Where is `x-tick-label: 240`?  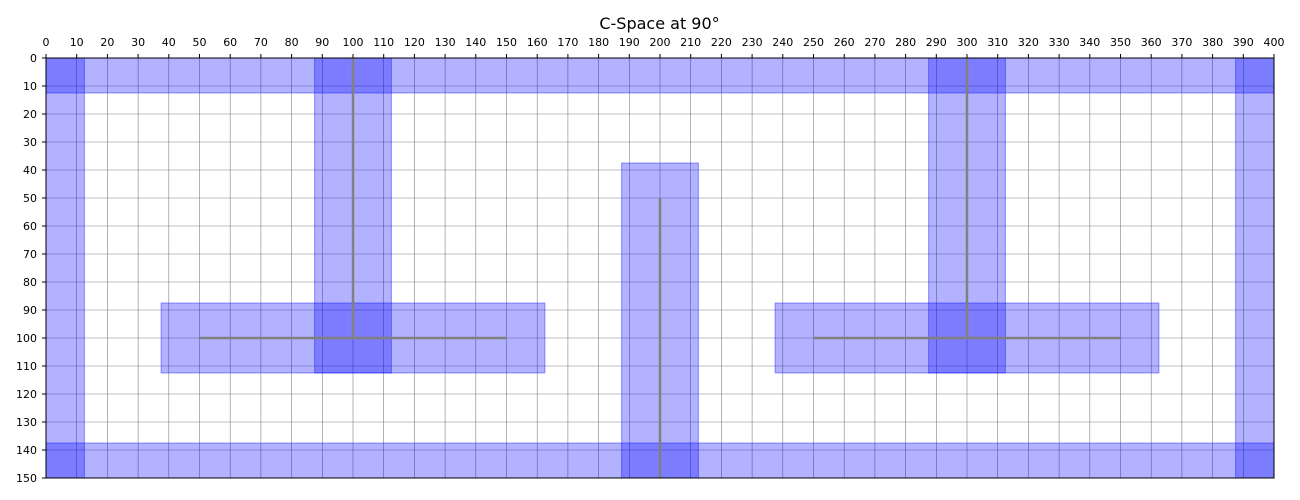 x-tick-label: 240 is located at coordinates (782, 42).